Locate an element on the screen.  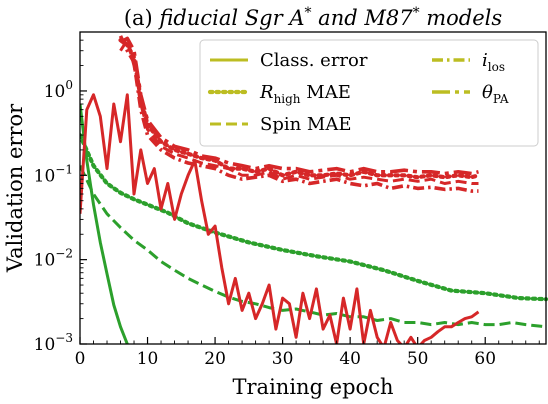
x-tick-label: 60 is located at coordinates (485, 359).